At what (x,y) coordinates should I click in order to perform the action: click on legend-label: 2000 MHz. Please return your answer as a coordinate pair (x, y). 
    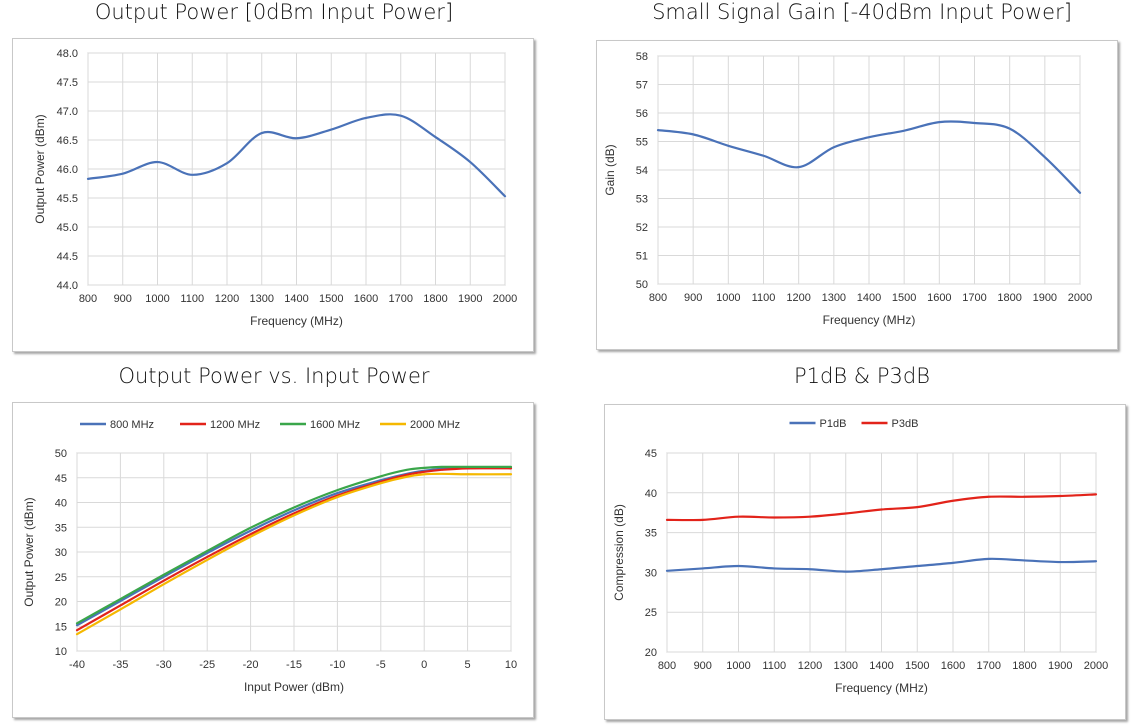
    Looking at the image, I should click on (435, 425).